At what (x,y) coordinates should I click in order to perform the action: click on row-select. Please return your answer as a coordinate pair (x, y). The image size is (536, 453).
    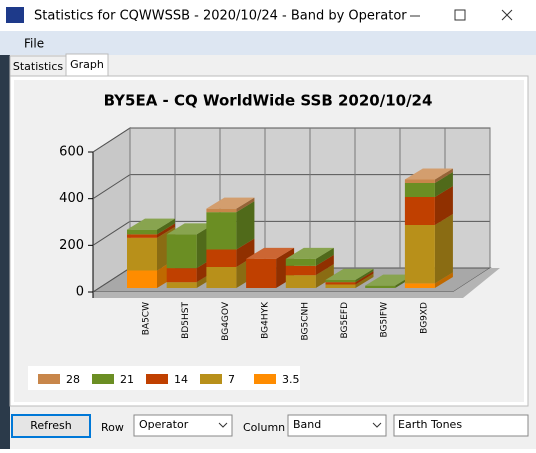
    Looking at the image, I should click on (183, 425).